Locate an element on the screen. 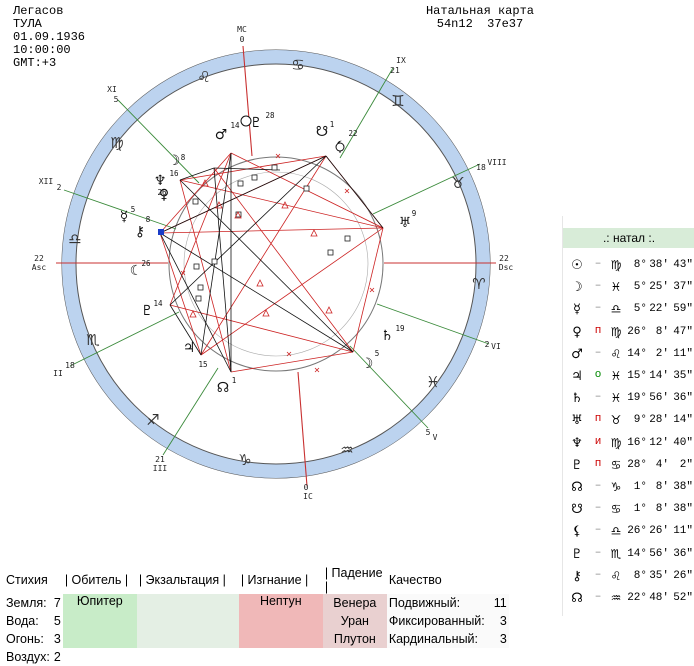  position-degrees: 16° is located at coordinates (637, 442).